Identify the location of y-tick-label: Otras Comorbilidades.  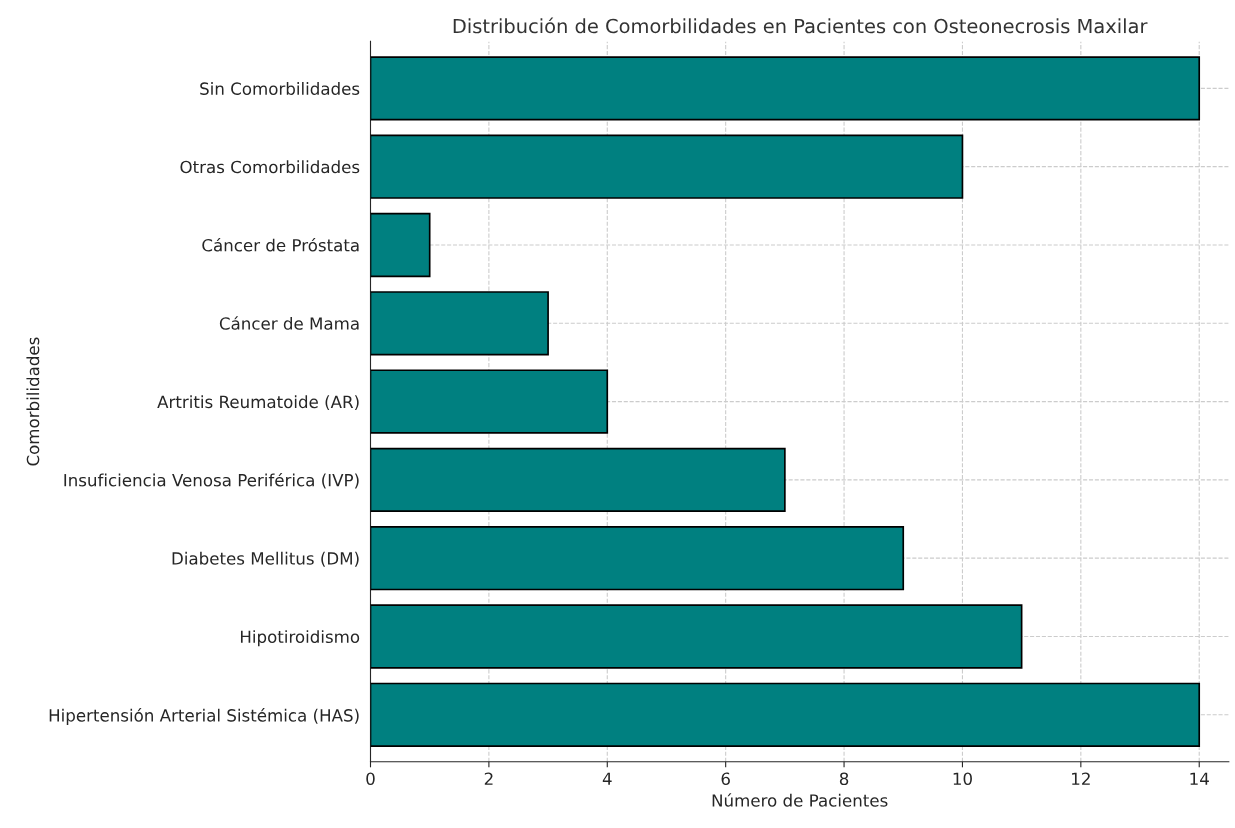
(270, 167).